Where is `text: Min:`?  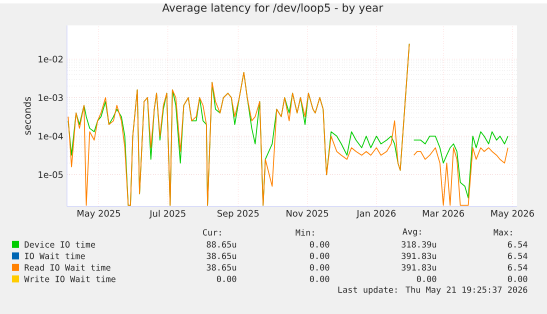
text: Min: is located at coordinates (305, 232).